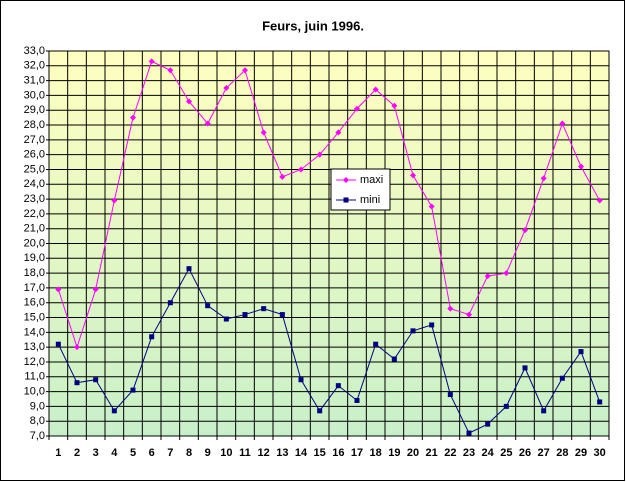 The height and width of the screenshot is (482, 626). What do you see at coordinates (34, 155) in the screenshot?
I see `y-tick-label: 26,0` at bounding box center [34, 155].